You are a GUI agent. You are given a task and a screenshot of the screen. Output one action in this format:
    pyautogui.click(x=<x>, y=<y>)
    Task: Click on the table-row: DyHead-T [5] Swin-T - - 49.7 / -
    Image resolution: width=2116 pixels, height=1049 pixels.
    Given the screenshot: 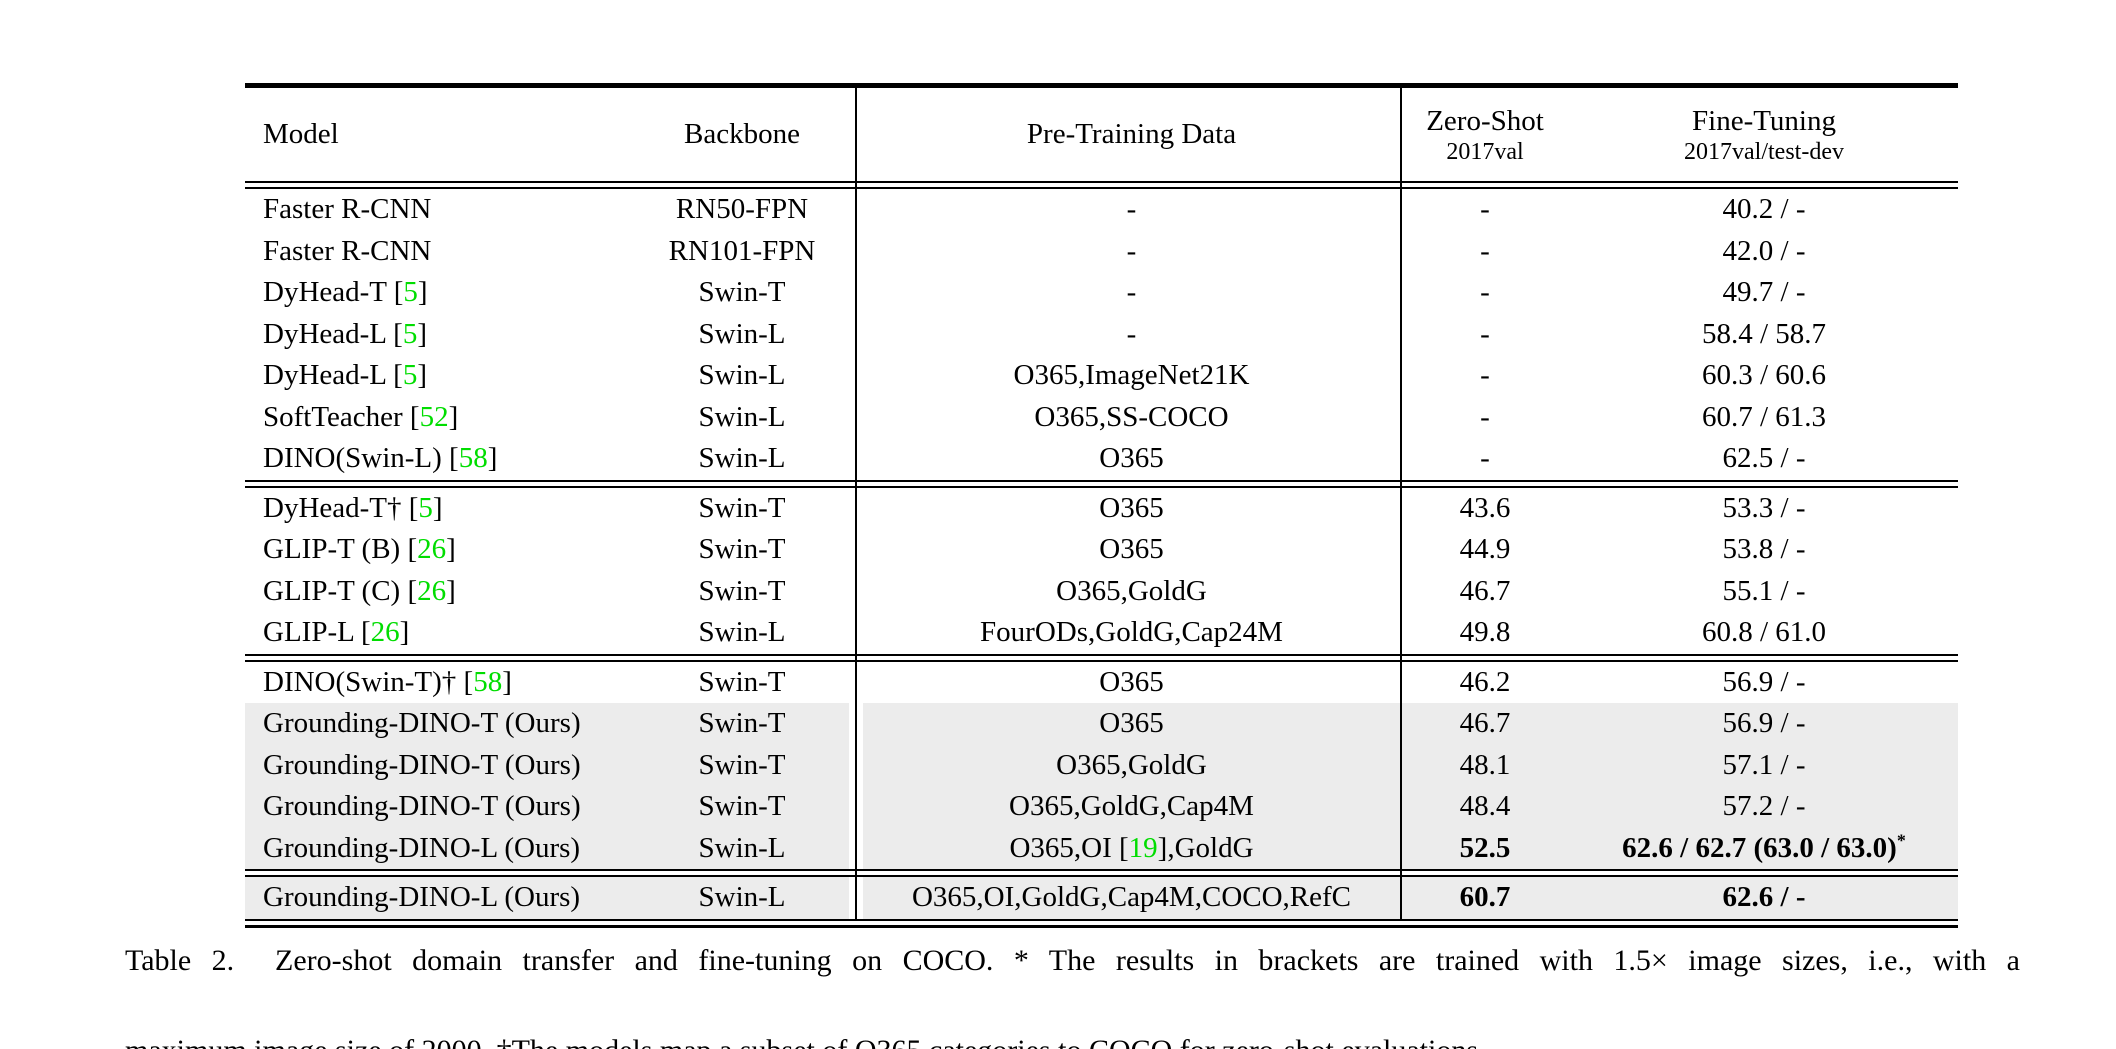 What is the action you would take?
    pyautogui.click(x=1101, y=293)
    